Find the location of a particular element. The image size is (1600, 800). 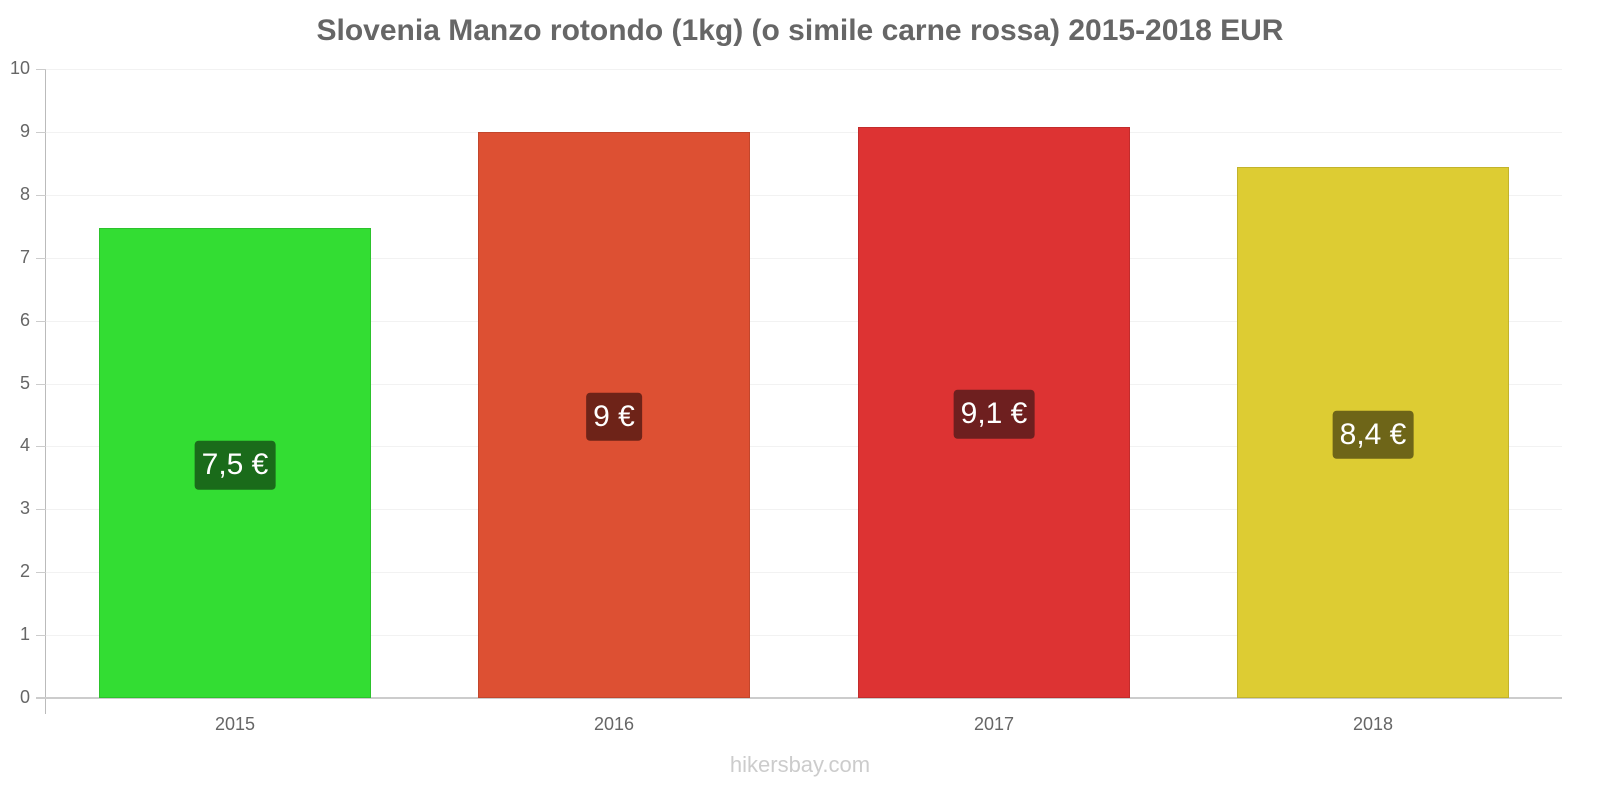

x-tick-label: 2018 is located at coordinates (1373, 724).